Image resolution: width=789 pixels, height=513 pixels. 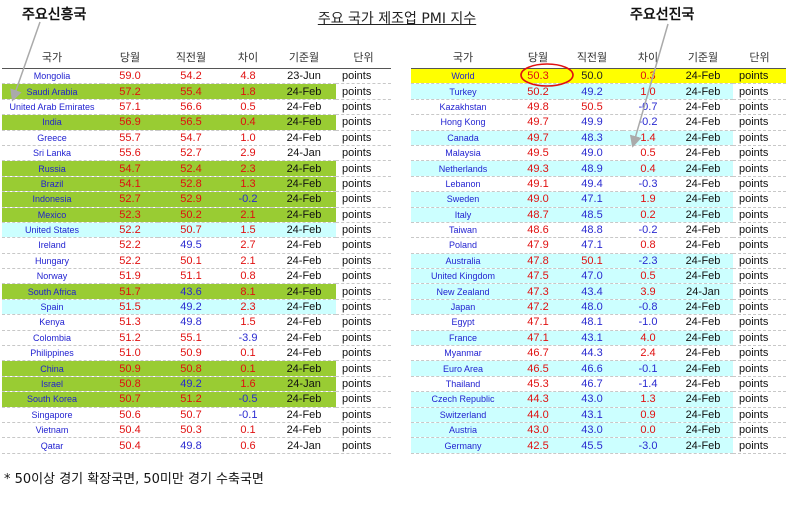 What do you see at coordinates (248, 138) in the screenshot?
I see `diff-value-cell: 1.0` at bounding box center [248, 138].